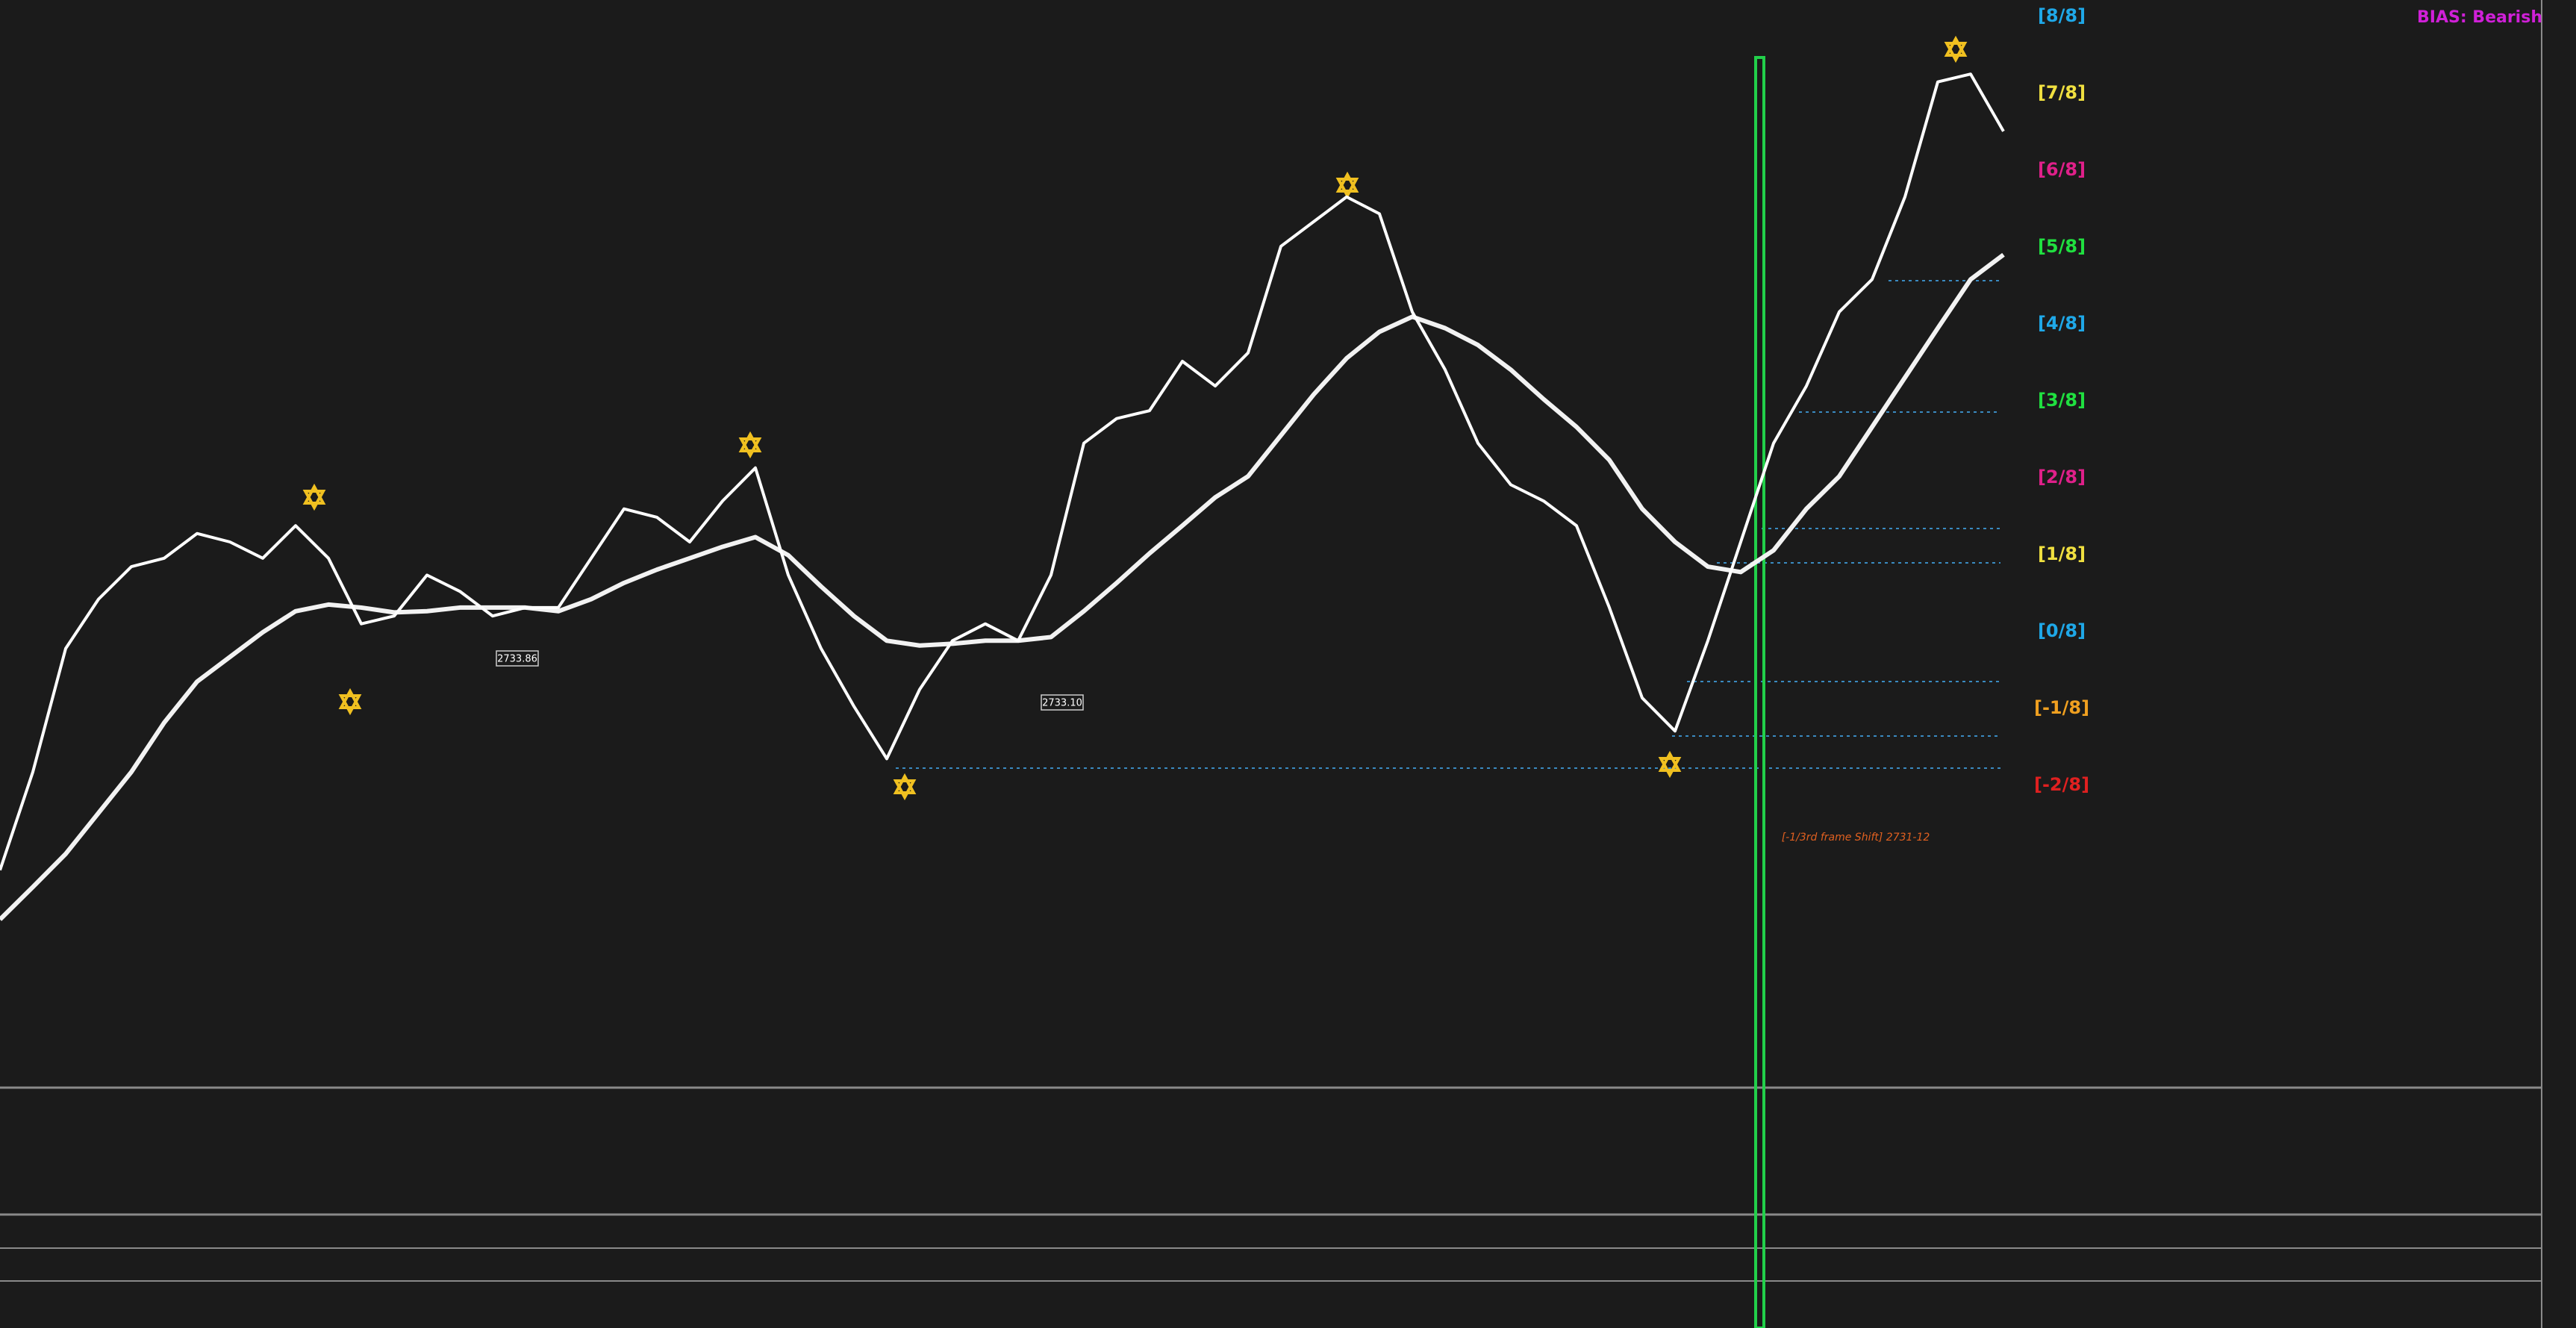 The image size is (2576, 1328). What do you see at coordinates (2062, 553) in the screenshot?
I see `level-label: [1/8]` at bounding box center [2062, 553].